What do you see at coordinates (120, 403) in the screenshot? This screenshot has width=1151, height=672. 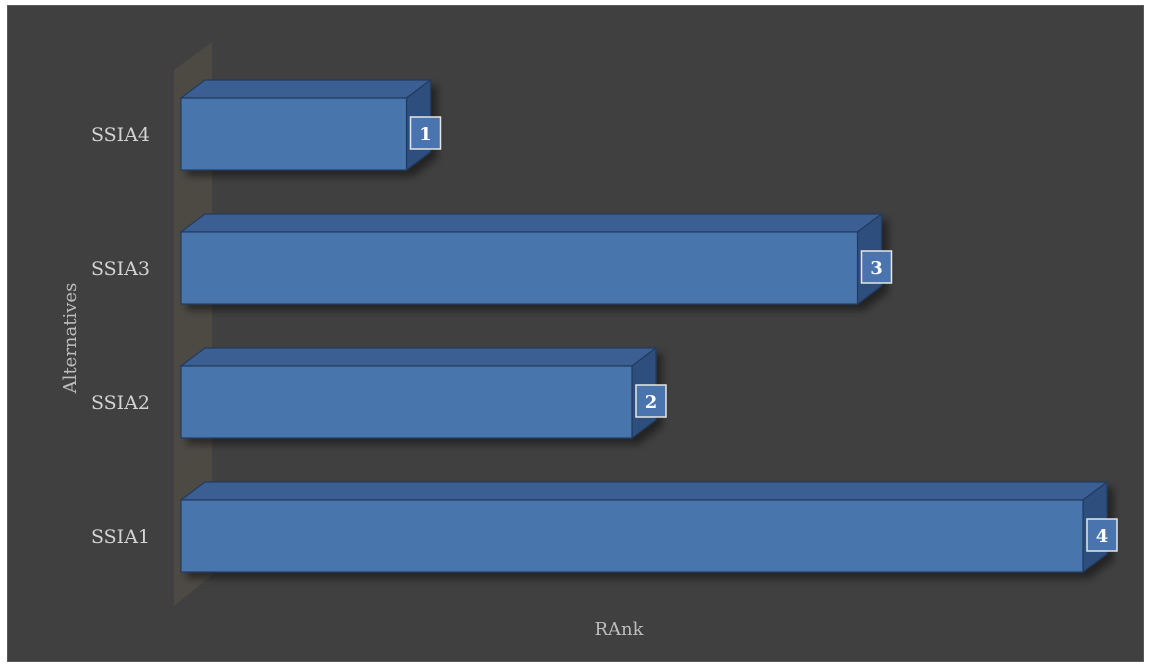 I see `category-label-ssia2: SSIA2` at bounding box center [120, 403].